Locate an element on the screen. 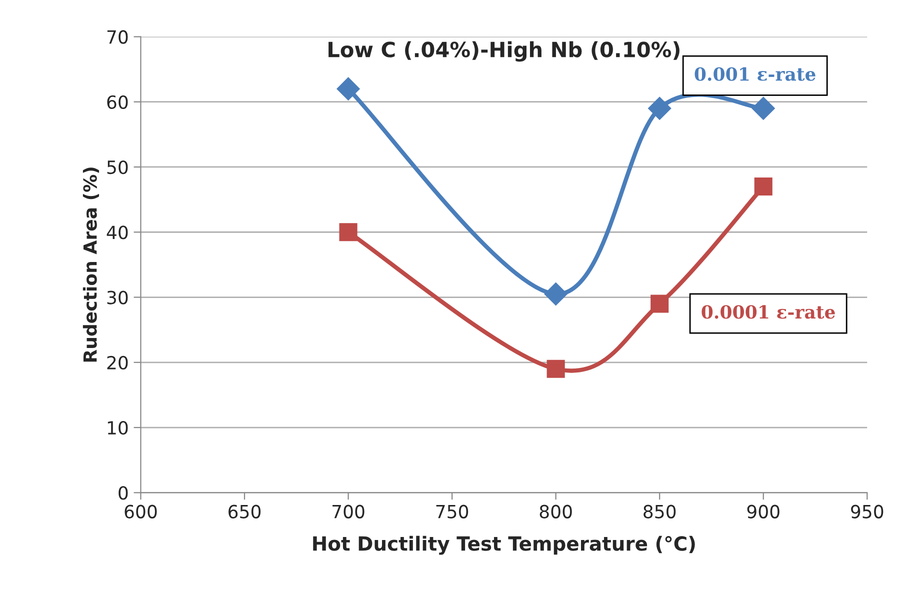 Image resolution: width=908 pixels, height=612 pixels. y-tick-label: 70 is located at coordinates (117, 37).